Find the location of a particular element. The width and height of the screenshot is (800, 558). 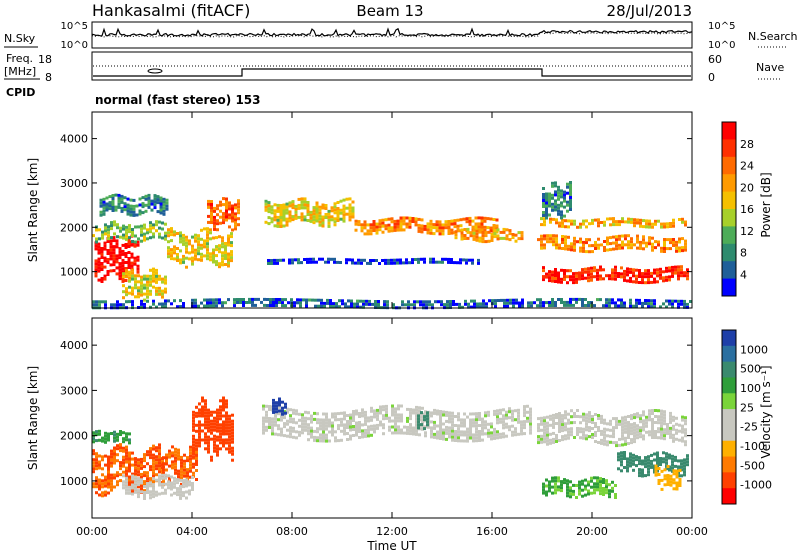

nsky-tick-top: 10^5 is located at coordinates (74, 26).